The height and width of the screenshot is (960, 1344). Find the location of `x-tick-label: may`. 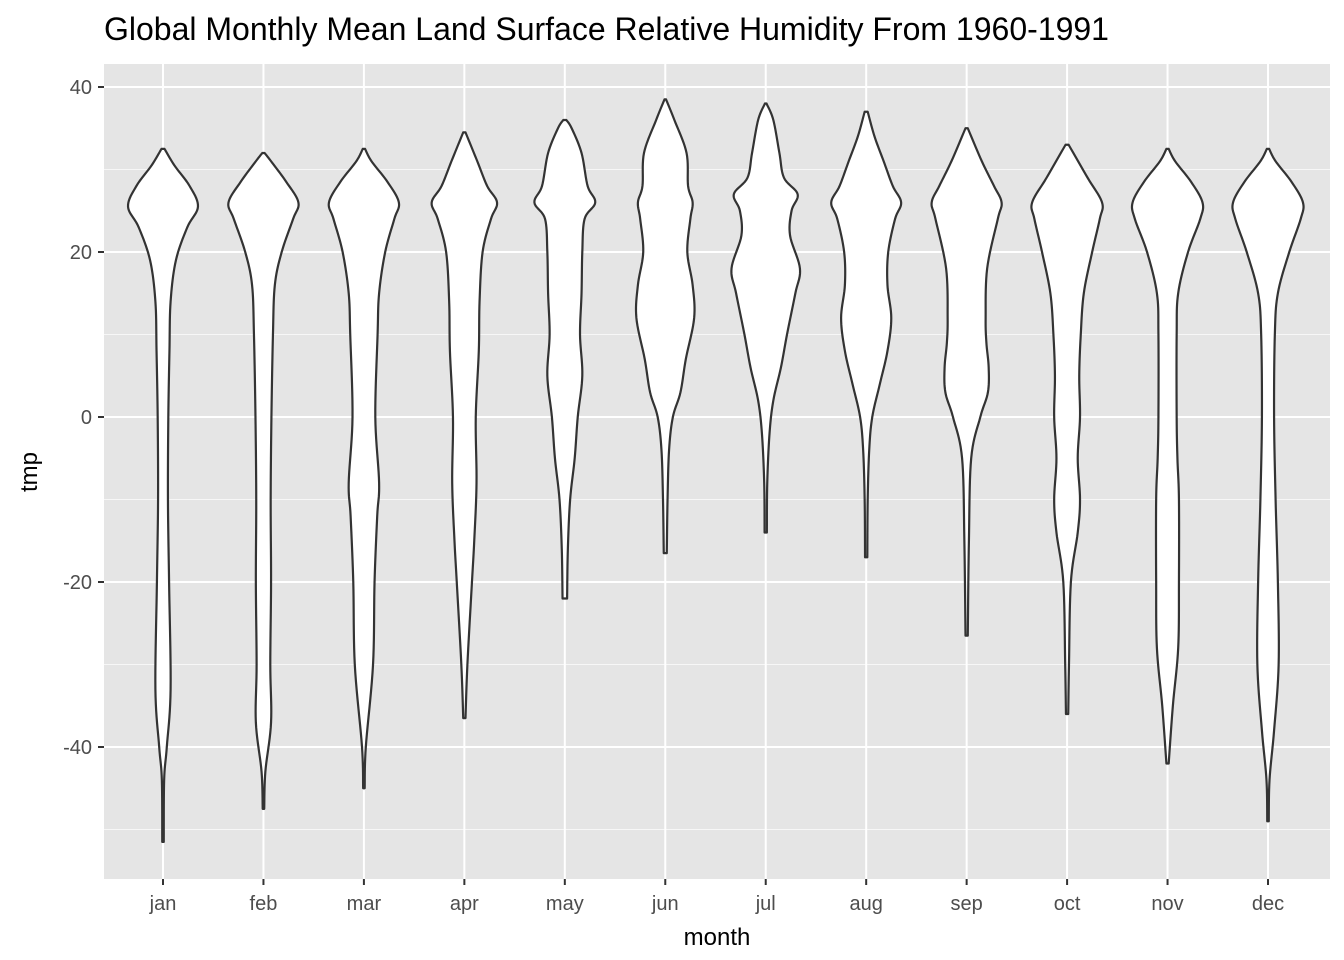

x-tick-label: may is located at coordinates (565, 904).